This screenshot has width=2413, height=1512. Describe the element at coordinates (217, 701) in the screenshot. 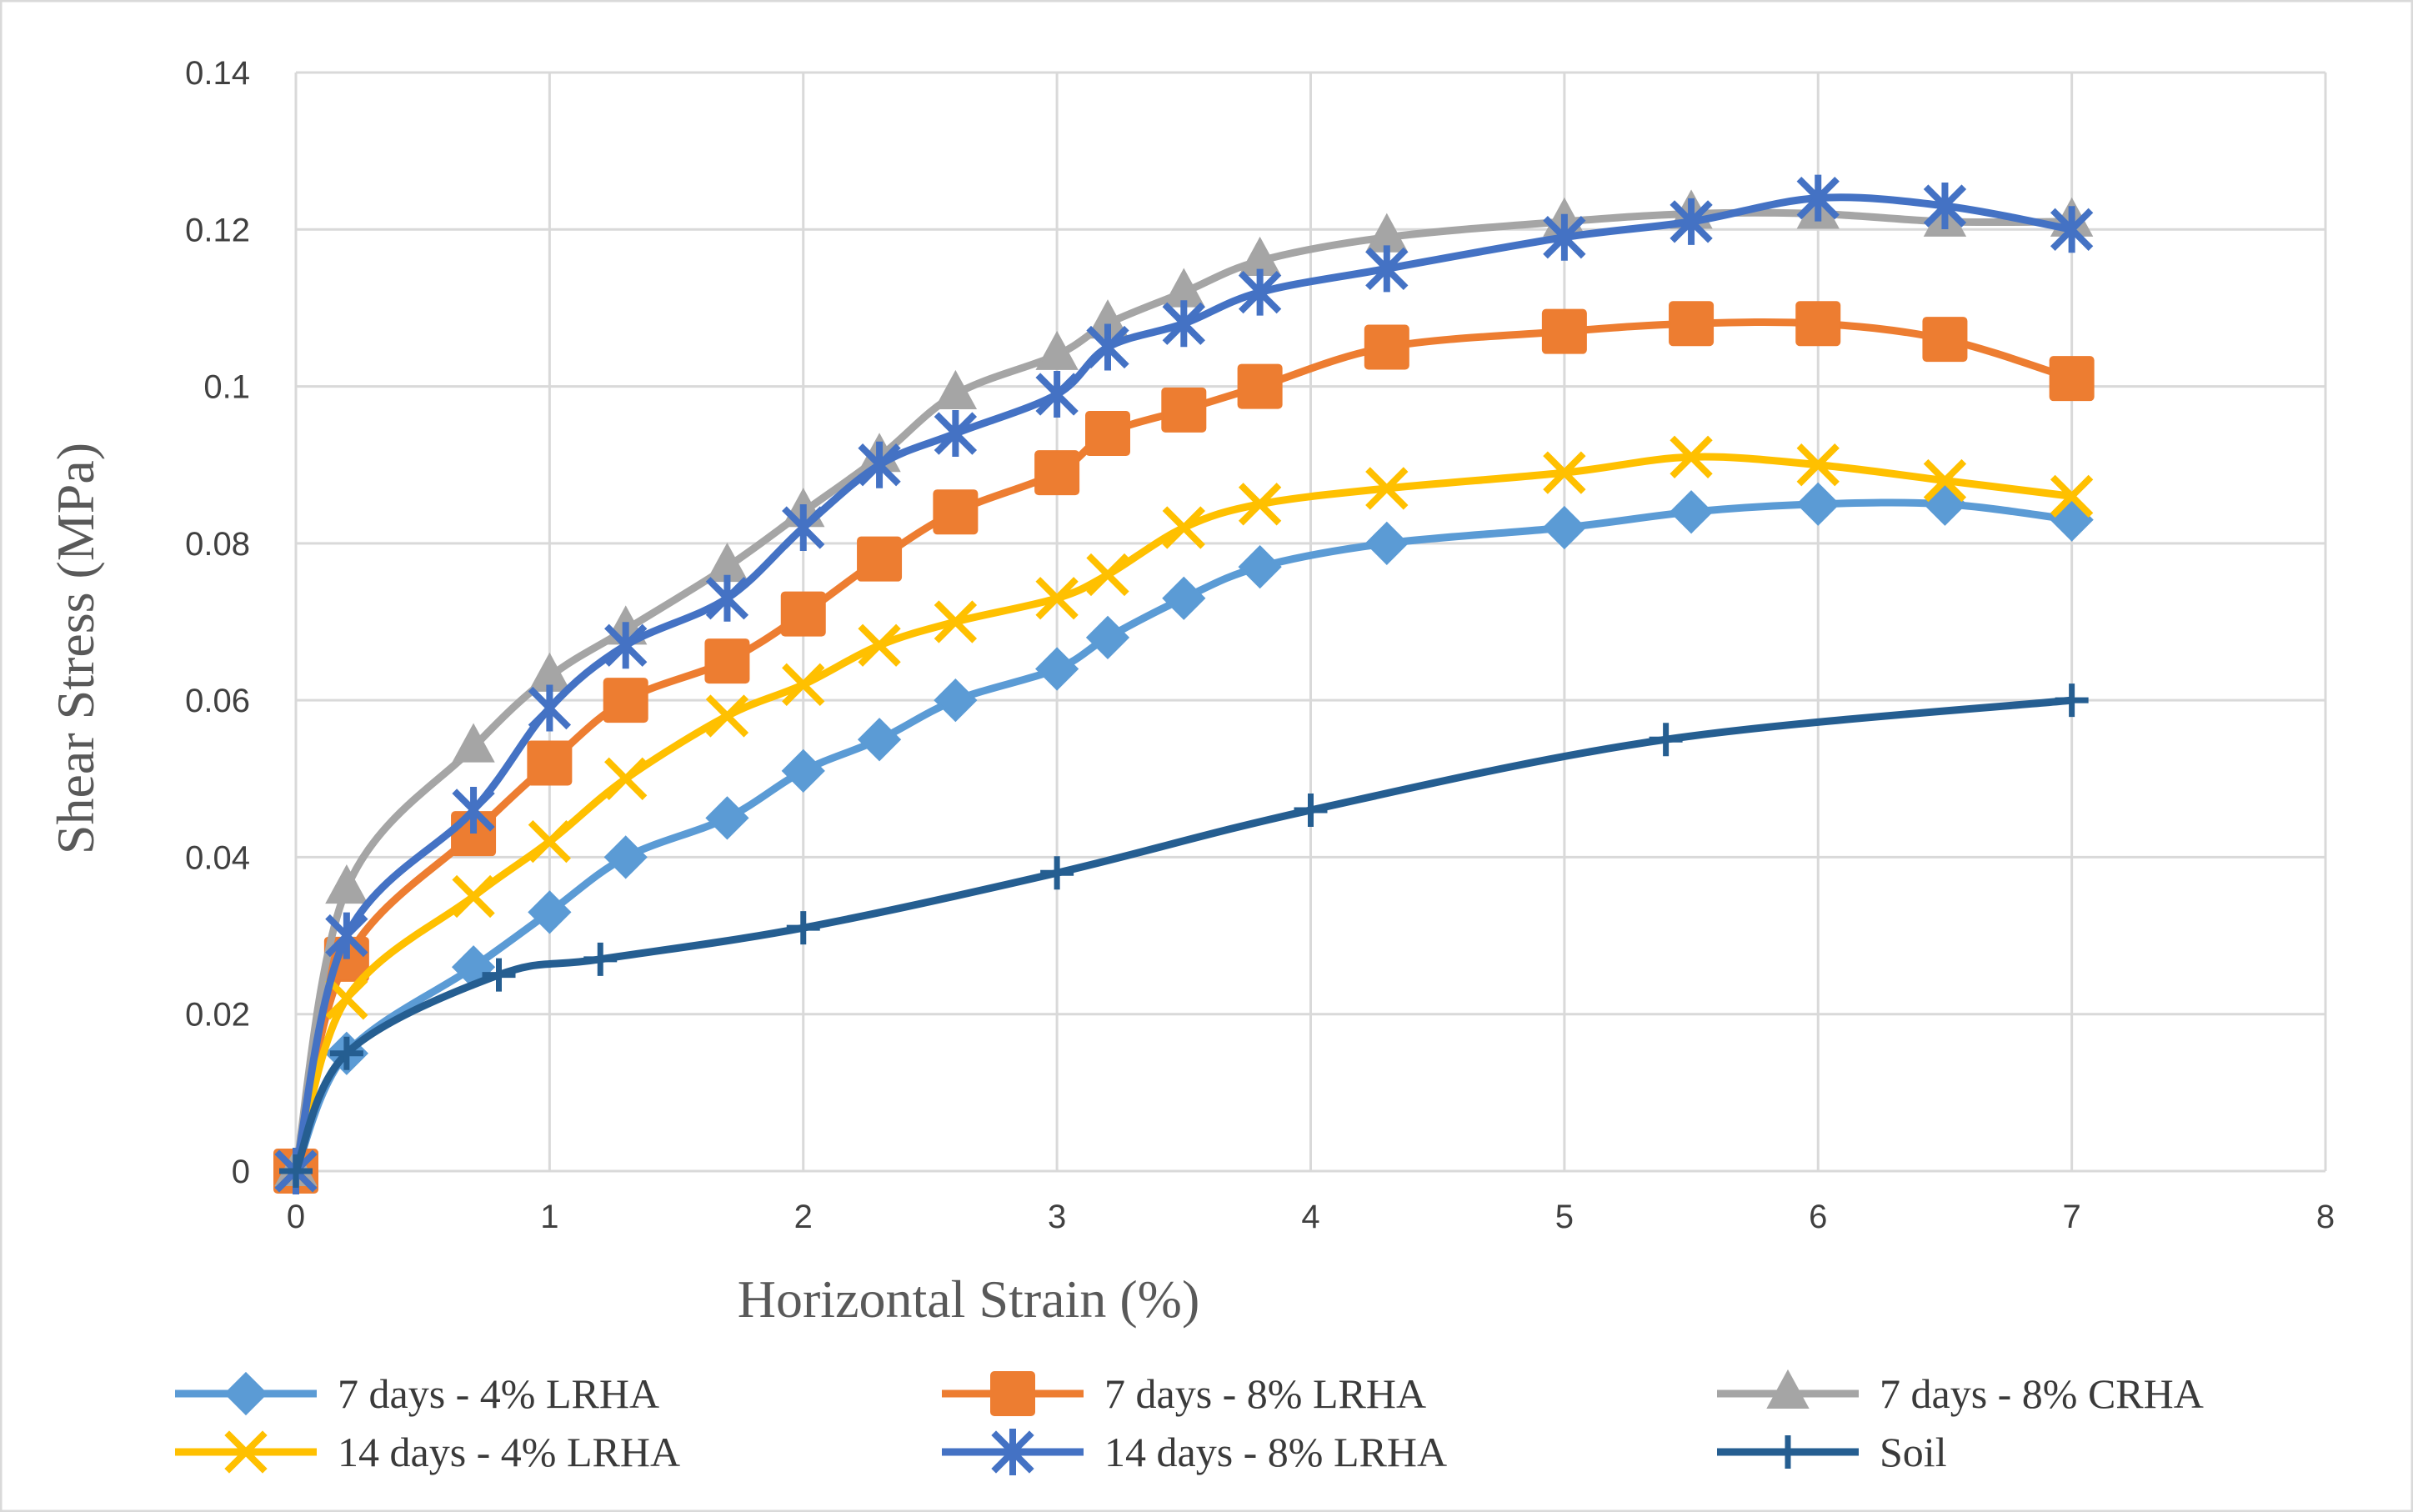

I see `y-tick-label: 0.06` at that location.